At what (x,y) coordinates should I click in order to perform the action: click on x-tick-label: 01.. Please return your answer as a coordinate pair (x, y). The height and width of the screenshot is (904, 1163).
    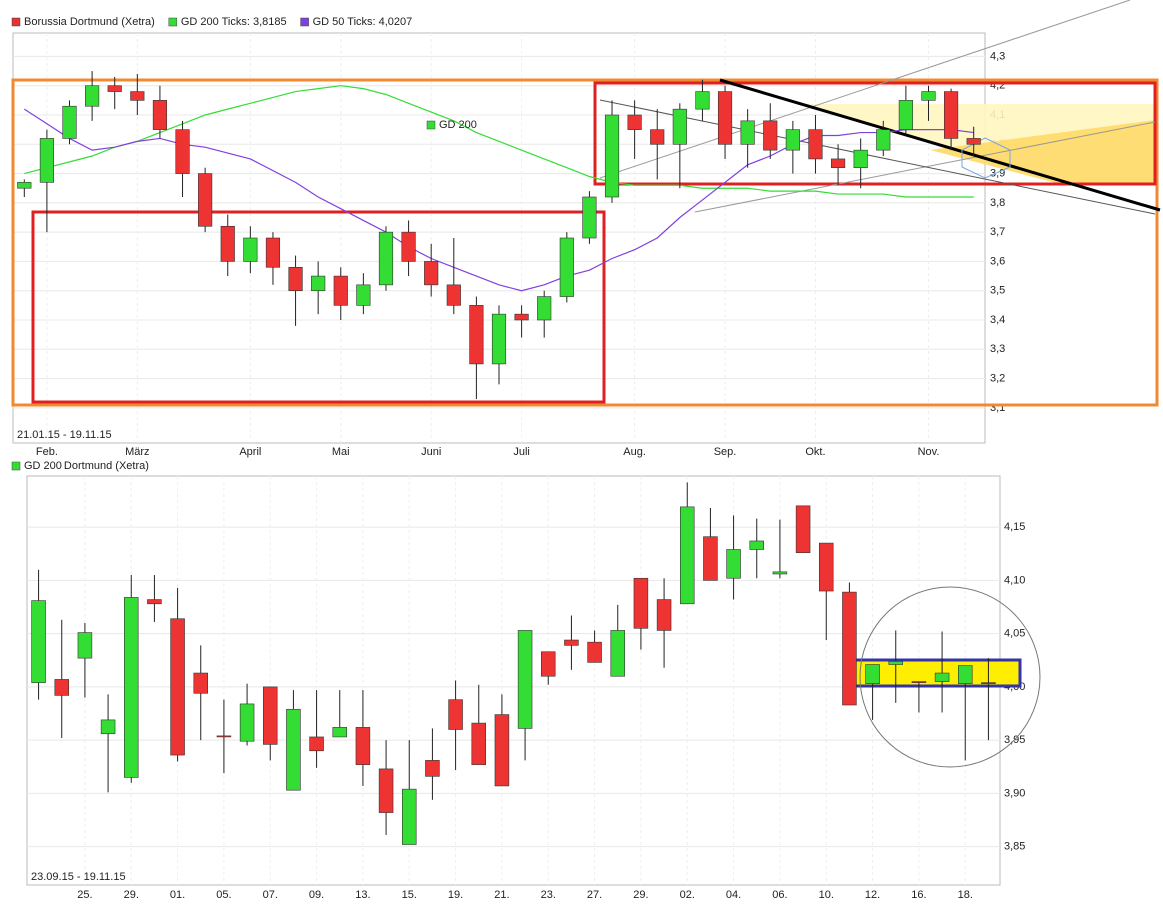
    Looking at the image, I should click on (177, 895).